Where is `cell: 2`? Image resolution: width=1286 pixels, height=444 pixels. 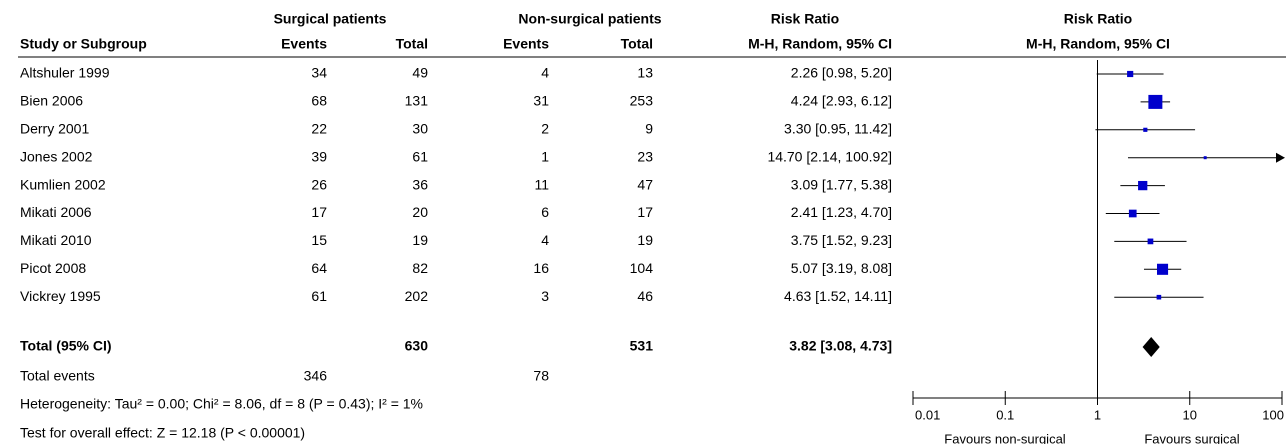 cell: 2 is located at coordinates (545, 129).